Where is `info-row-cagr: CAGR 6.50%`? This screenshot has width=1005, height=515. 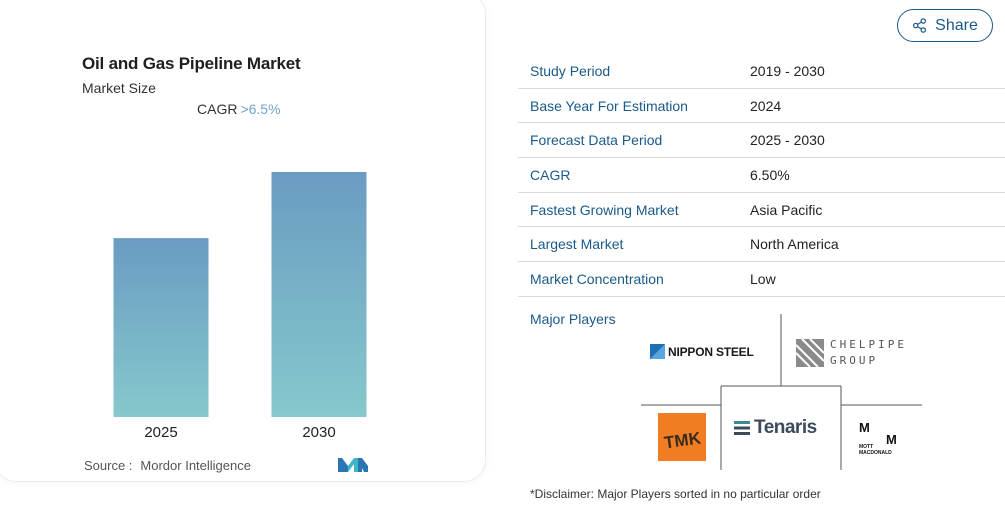 info-row-cagr: CAGR 6.50% is located at coordinates (761, 175).